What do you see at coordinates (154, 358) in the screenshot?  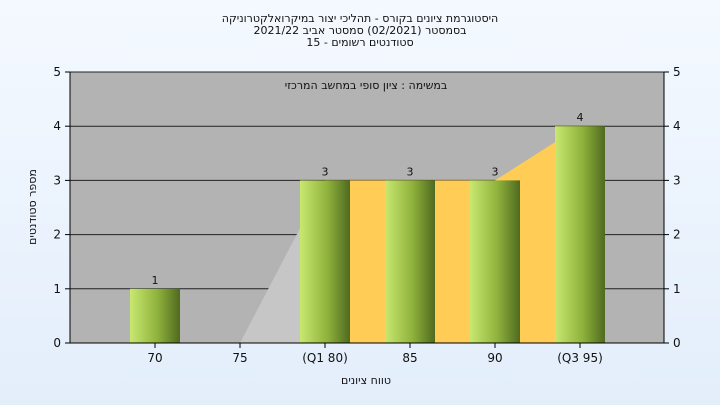 I see `x-tick-label: 70` at bounding box center [154, 358].